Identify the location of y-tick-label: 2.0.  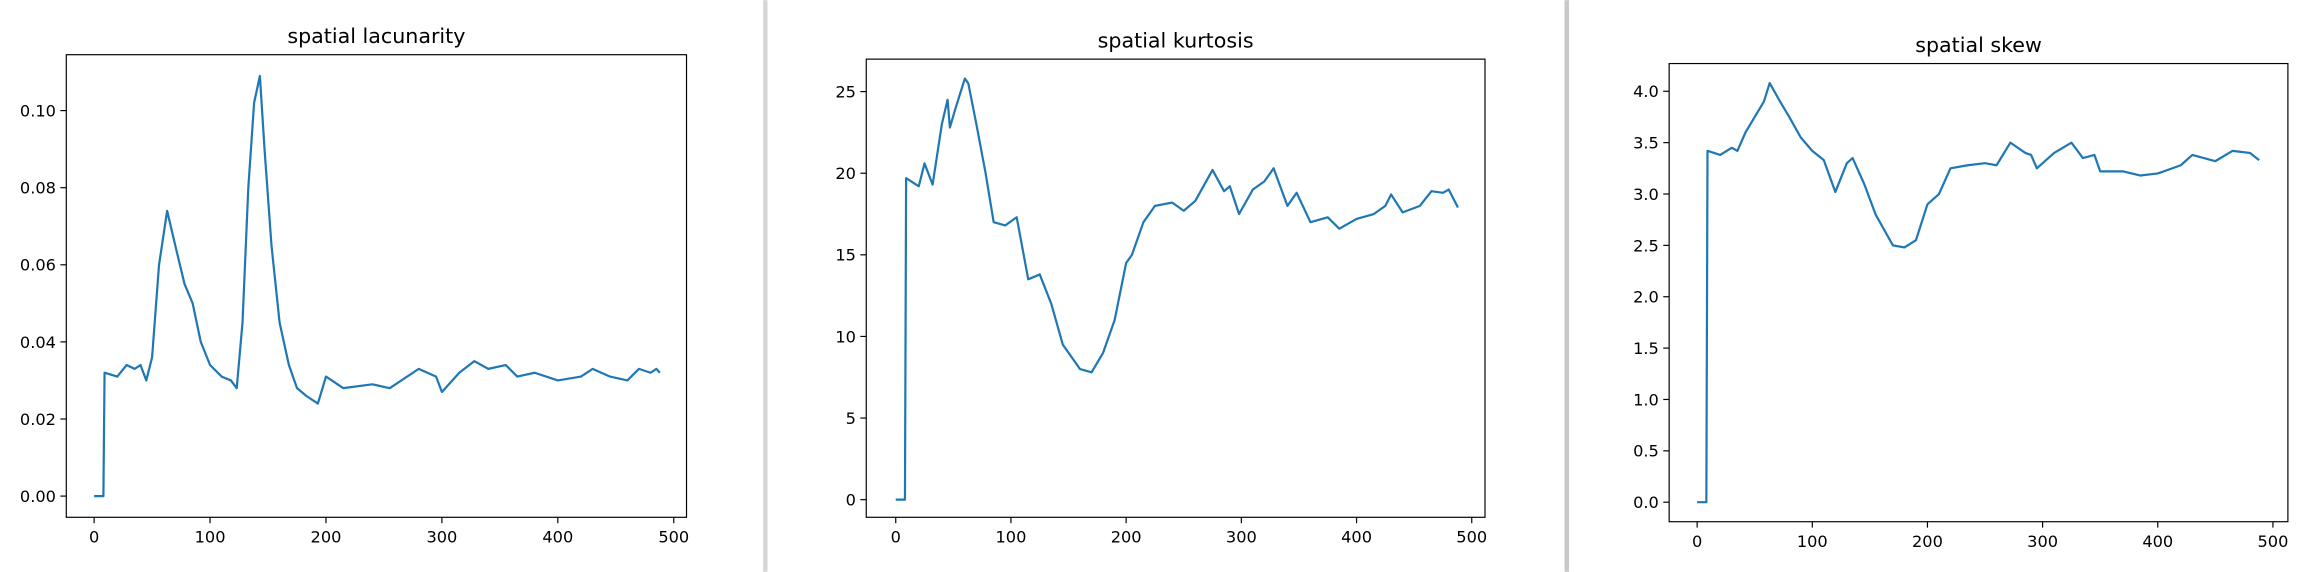
(1646, 297).